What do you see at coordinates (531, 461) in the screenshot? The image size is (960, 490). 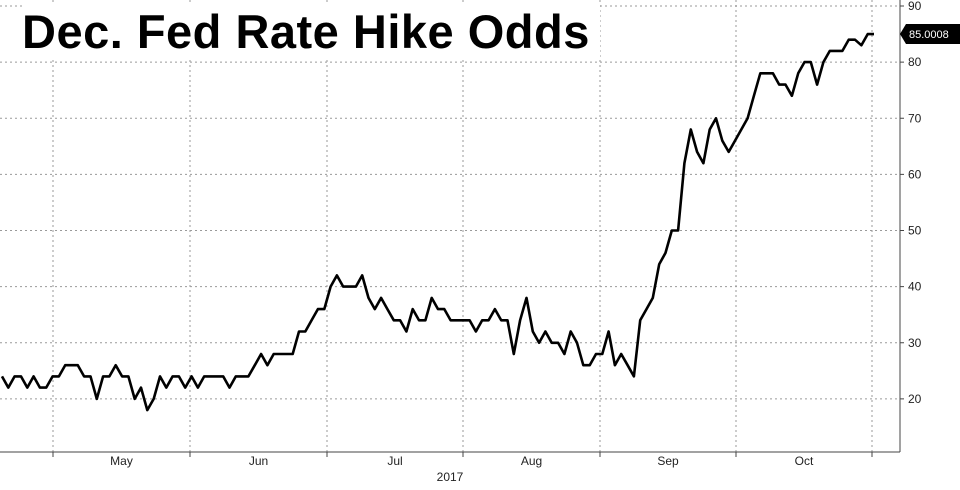 I see `x-tick-label-aug: Aug` at bounding box center [531, 461].